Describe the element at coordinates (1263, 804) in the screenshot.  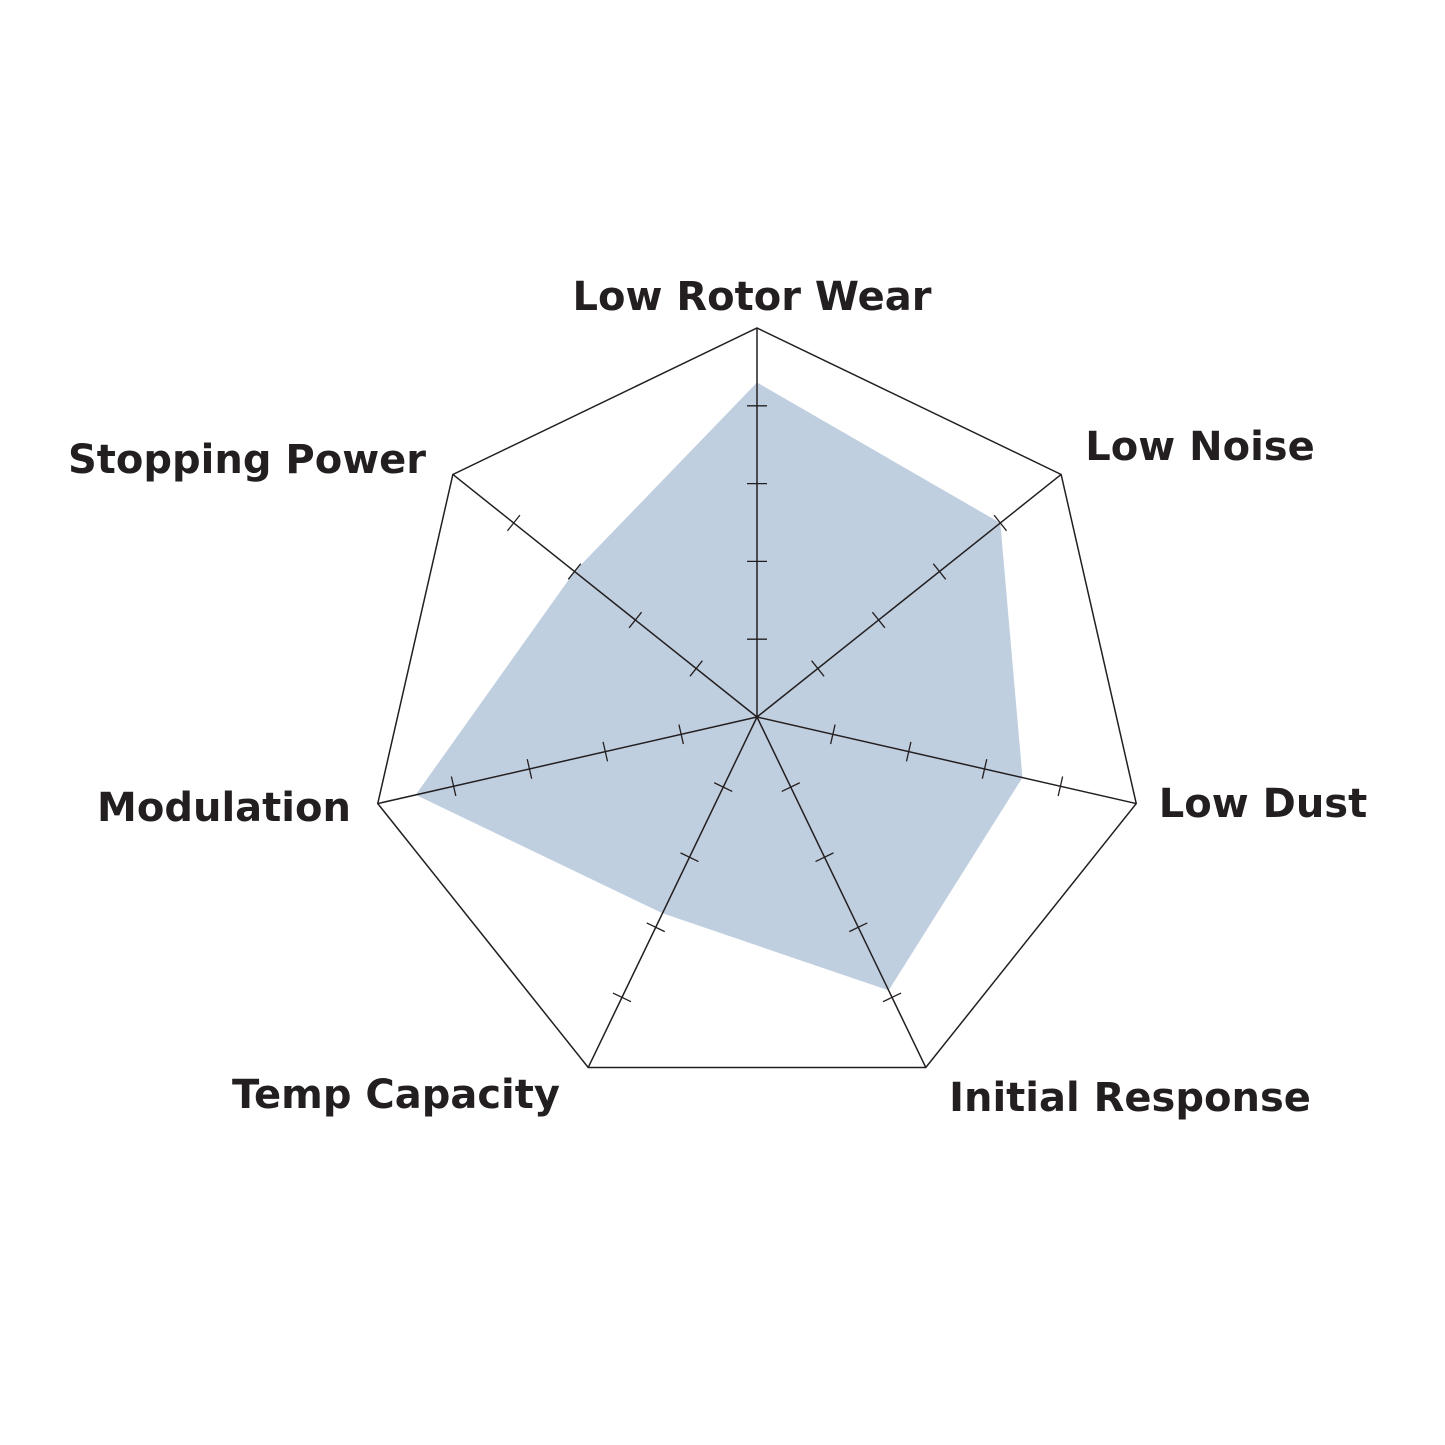
I see `axis-label: Low Dust` at that location.